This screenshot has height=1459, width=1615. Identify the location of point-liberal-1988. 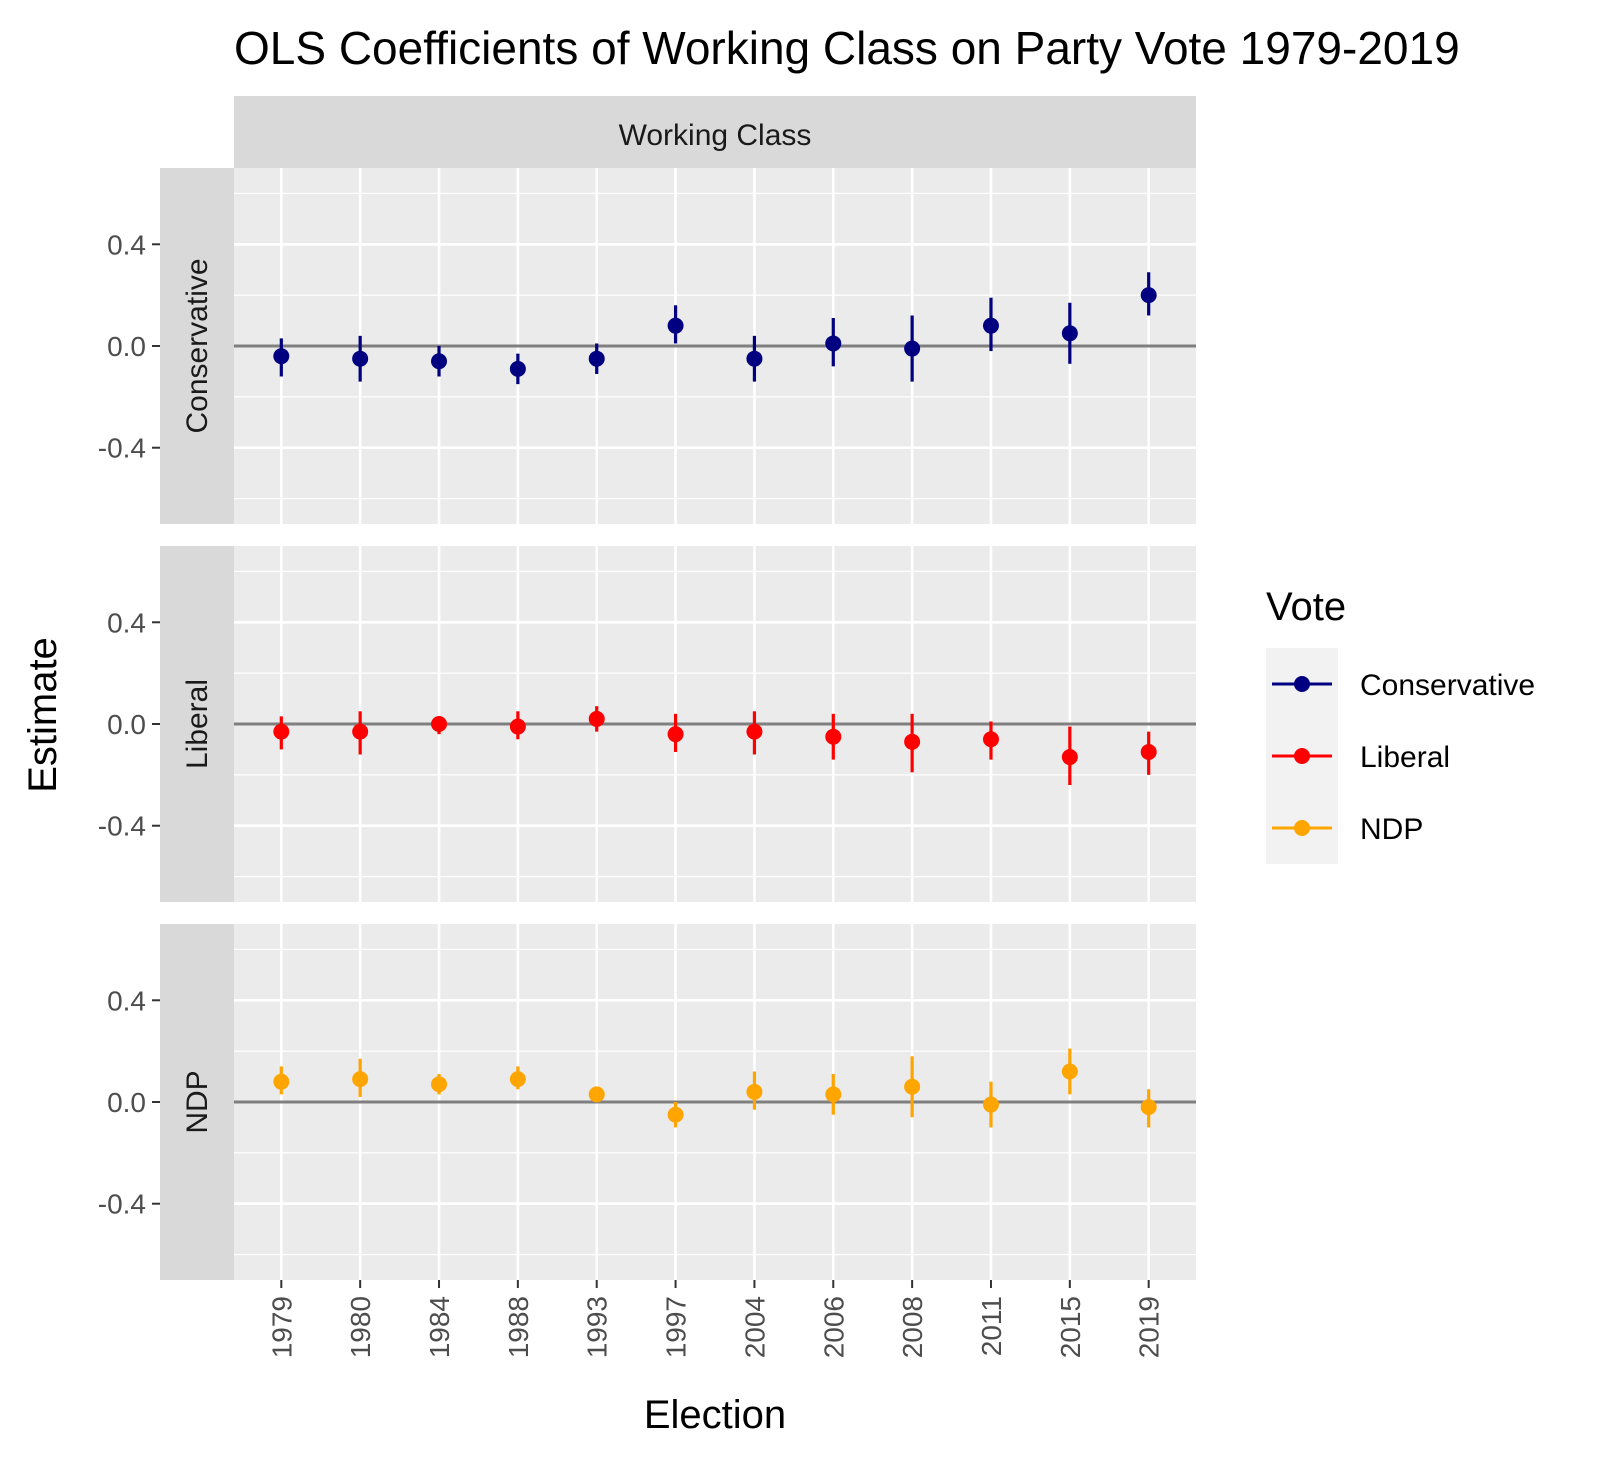
(517, 726).